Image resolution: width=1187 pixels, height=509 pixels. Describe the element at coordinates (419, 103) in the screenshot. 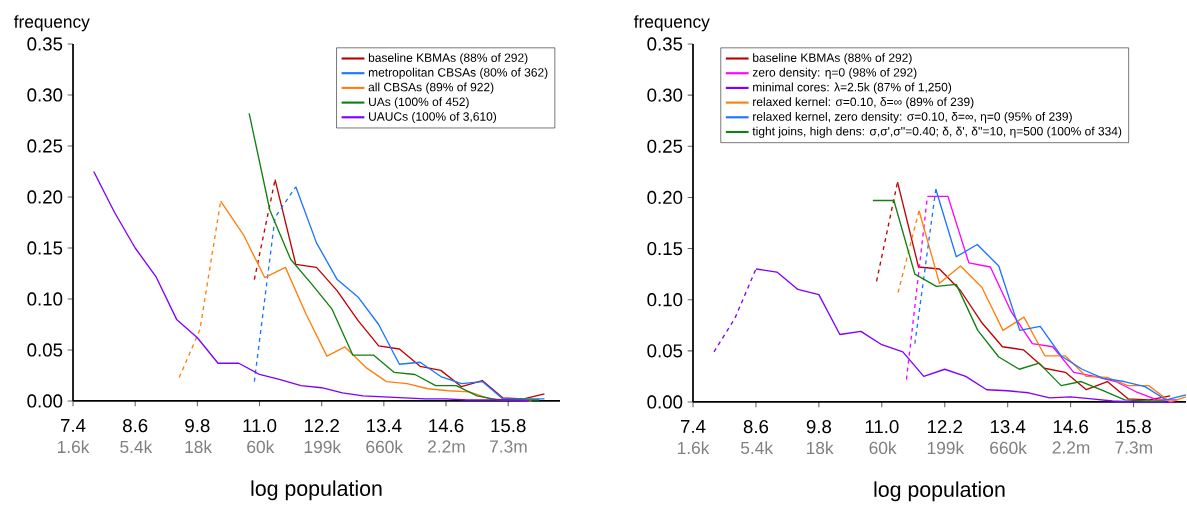

I see `legend-label: UAs (100% of 452)` at that location.